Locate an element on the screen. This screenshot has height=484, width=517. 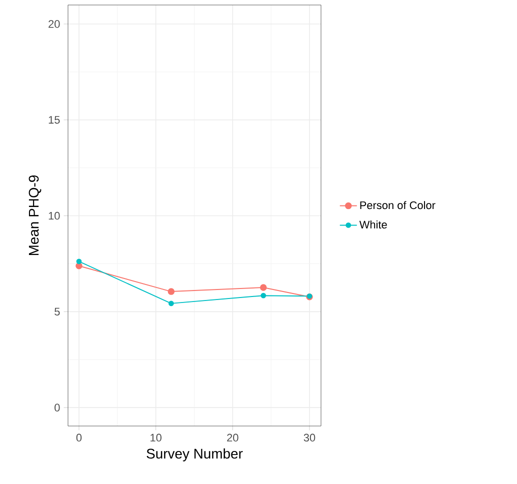
y-axis-title: Mean PHQ-9 is located at coordinates (35, 215).